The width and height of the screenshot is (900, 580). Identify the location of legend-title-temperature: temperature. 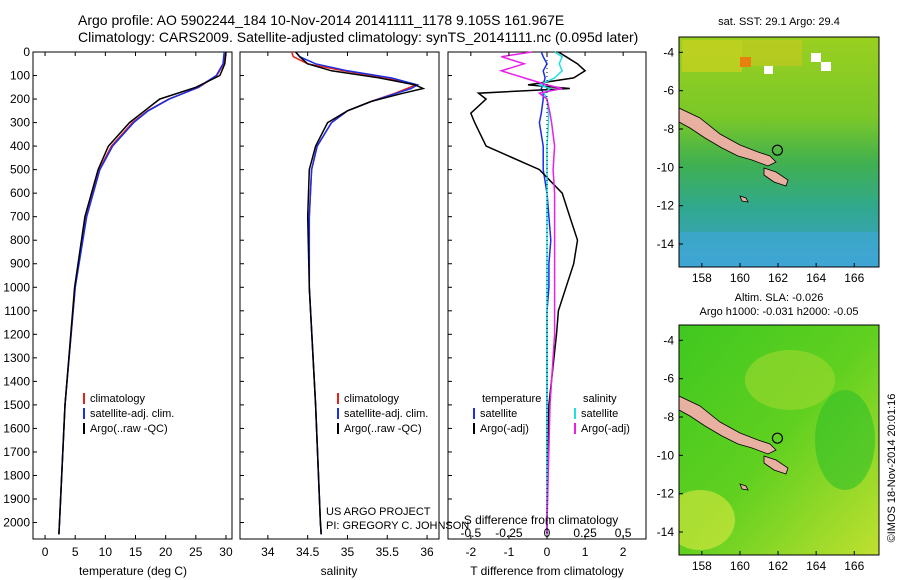
(511, 399).